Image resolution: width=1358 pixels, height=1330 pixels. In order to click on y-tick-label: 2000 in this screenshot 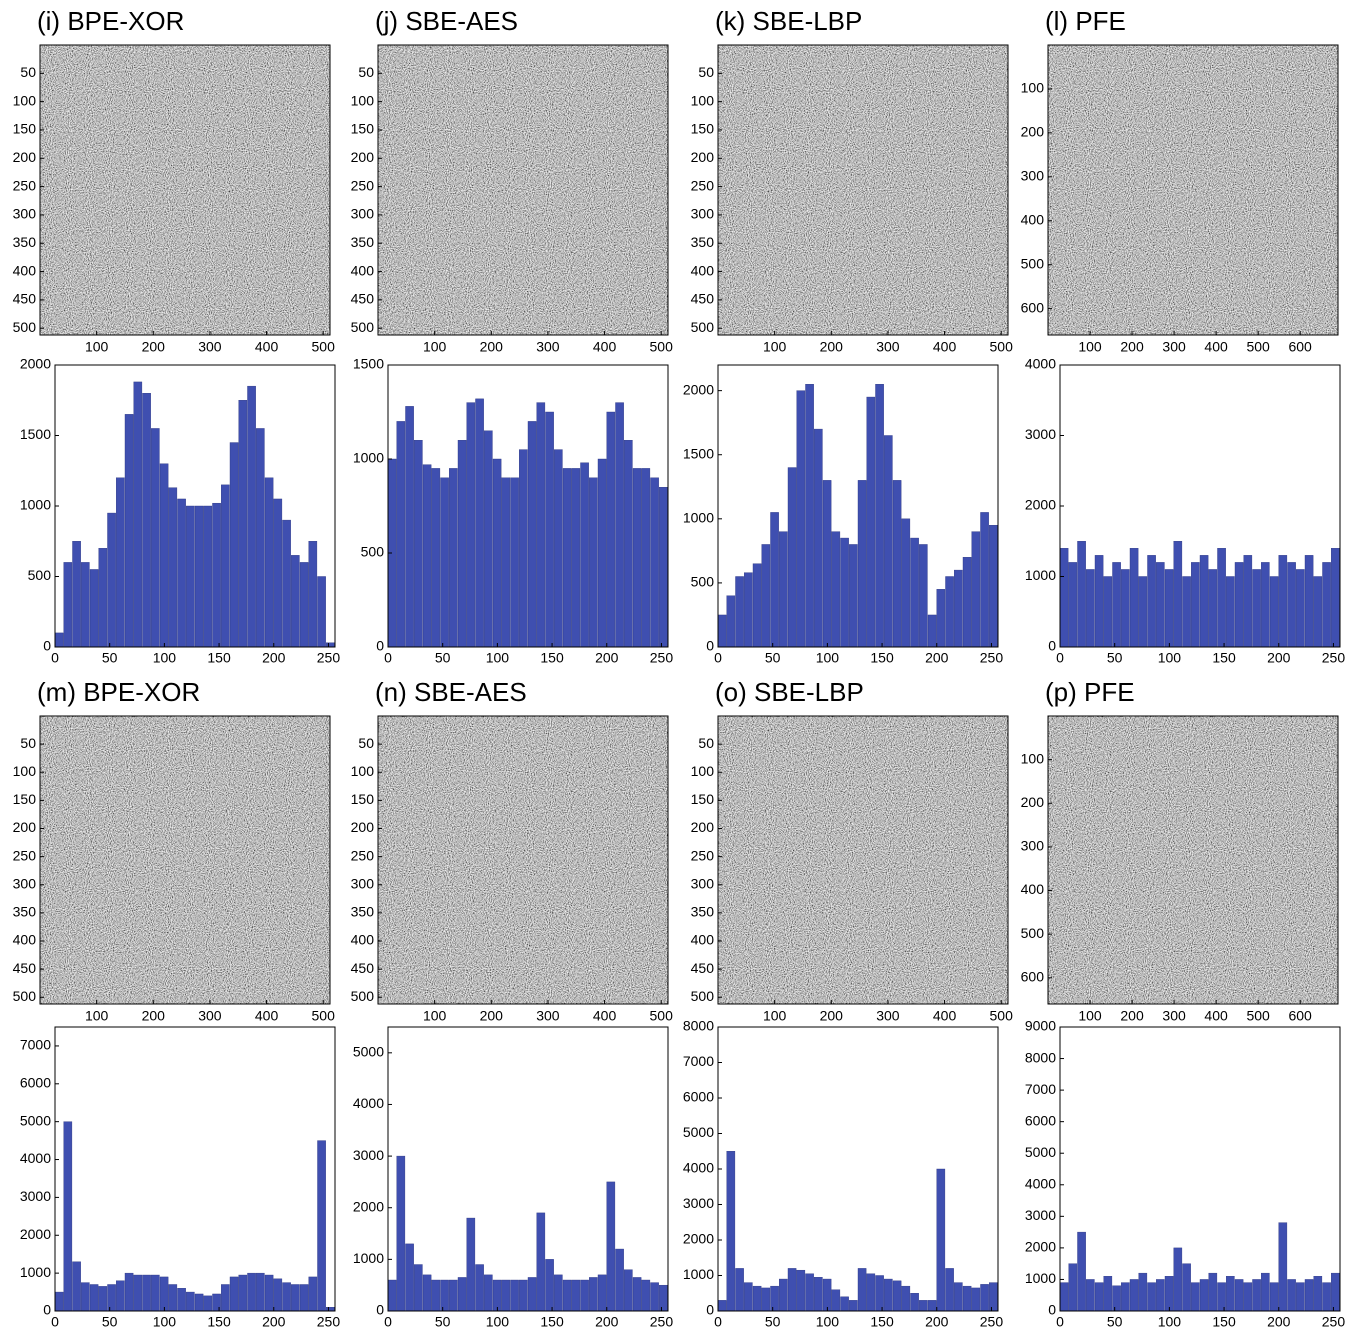, I will do `click(698, 389)`.